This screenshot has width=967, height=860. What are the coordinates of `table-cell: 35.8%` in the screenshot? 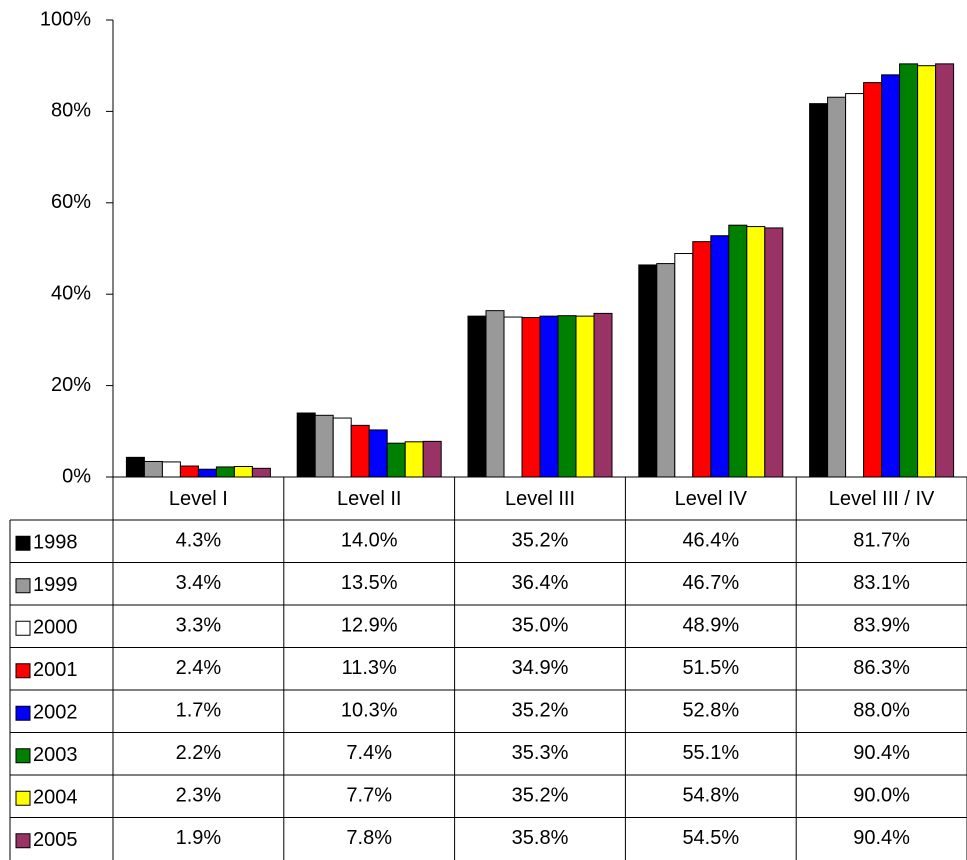 It's located at (540, 838).